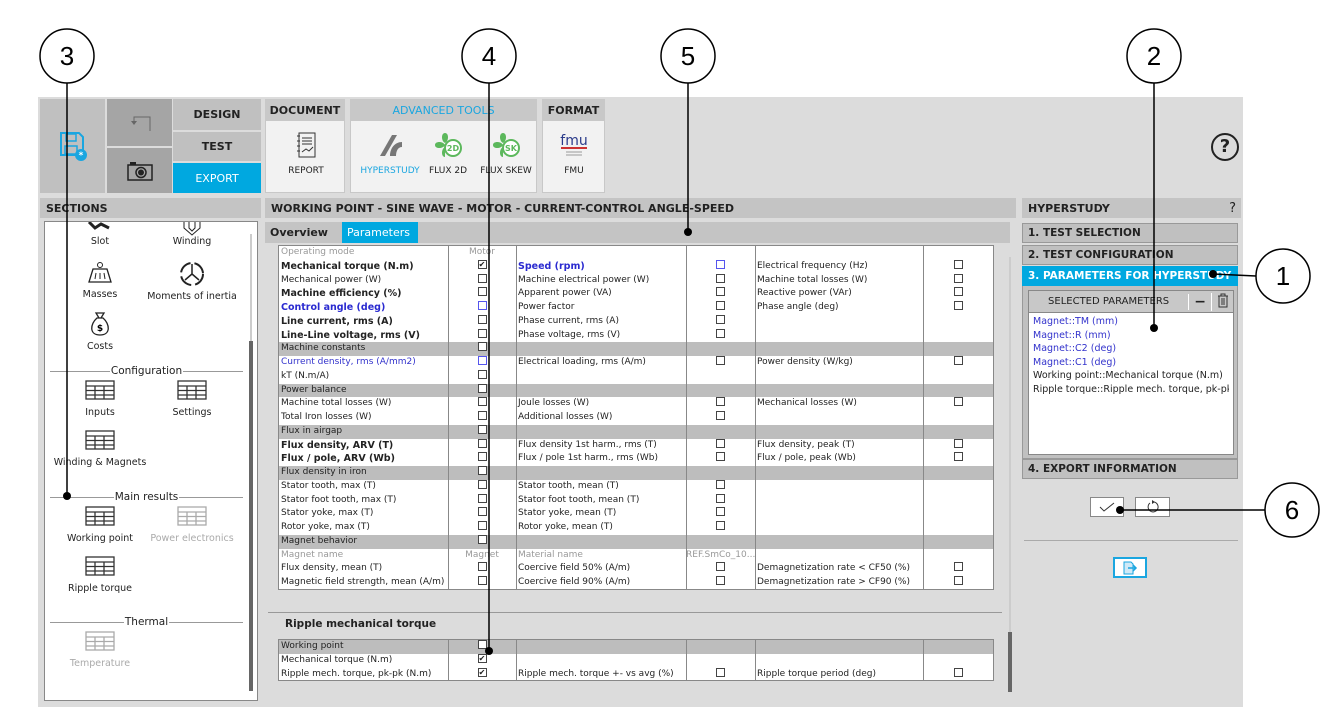 The width and height of the screenshot is (1336, 726). Describe the element at coordinates (217, 178) in the screenshot. I see `mode-export-button: EXPORT` at that location.